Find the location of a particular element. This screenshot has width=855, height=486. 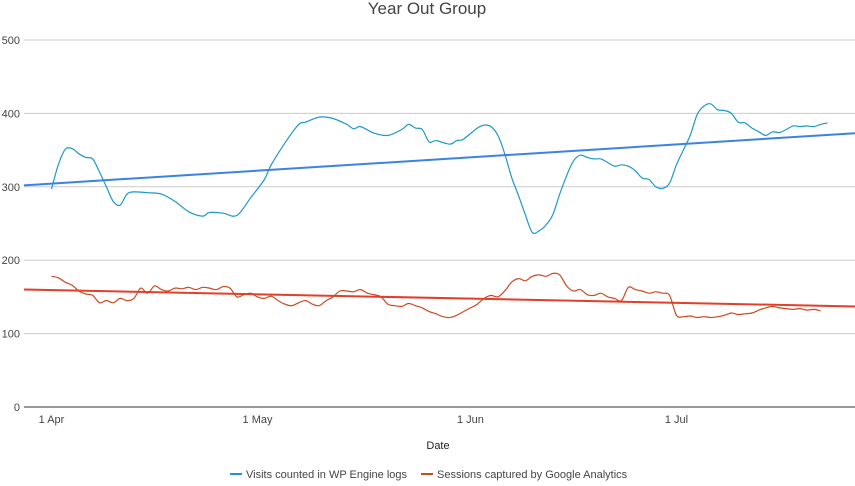

series-line-ga-sessions is located at coordinates (436, 295).